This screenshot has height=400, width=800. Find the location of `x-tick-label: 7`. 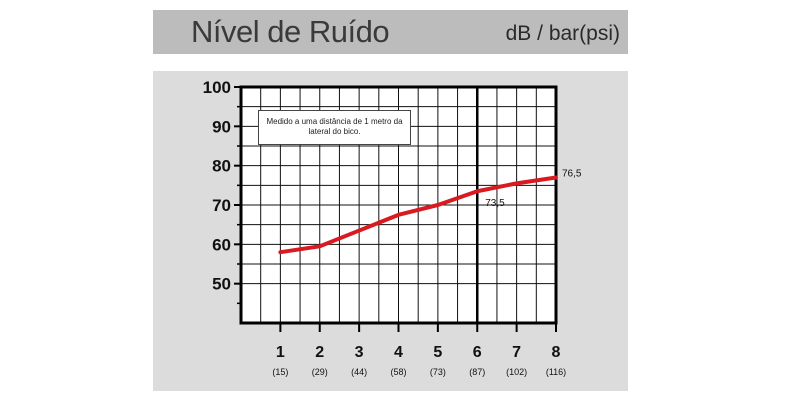

x-tick-label: 7 is located at coordinates (516, 352).